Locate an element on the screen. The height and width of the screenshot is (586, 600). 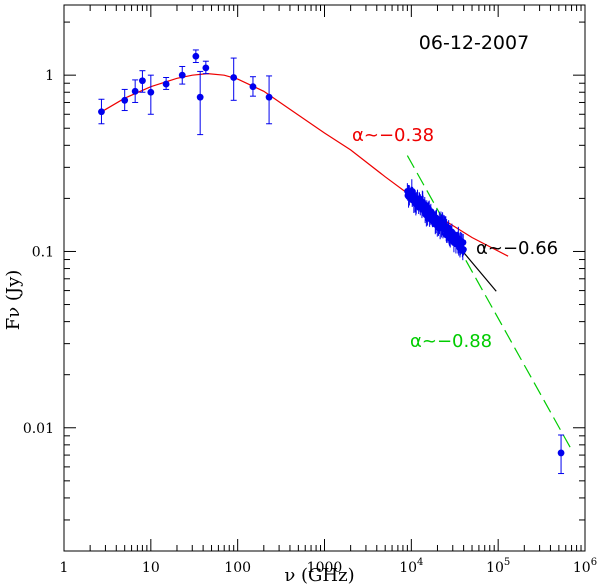
x-tick-label: 1000 is located at coordinates (325, 568).